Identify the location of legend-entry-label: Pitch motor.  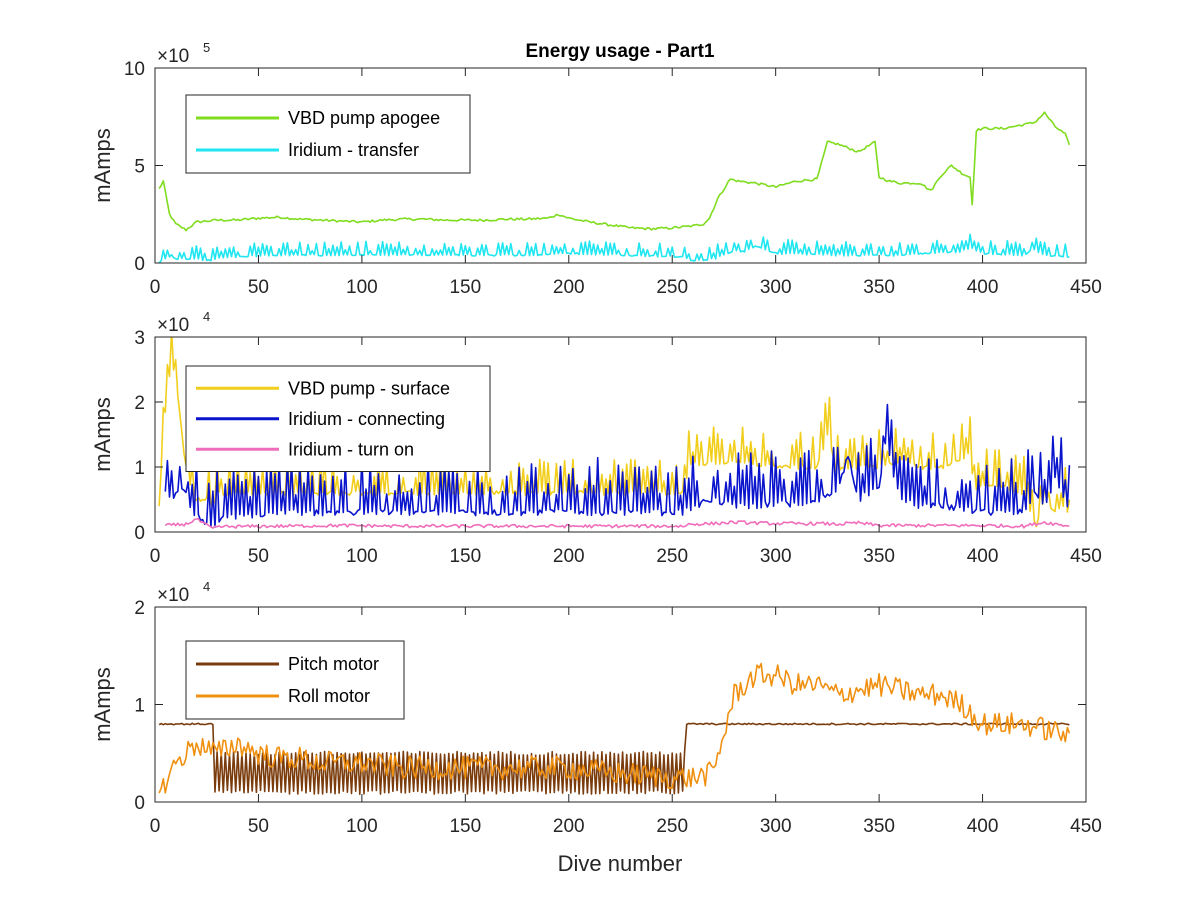
(333, 664).